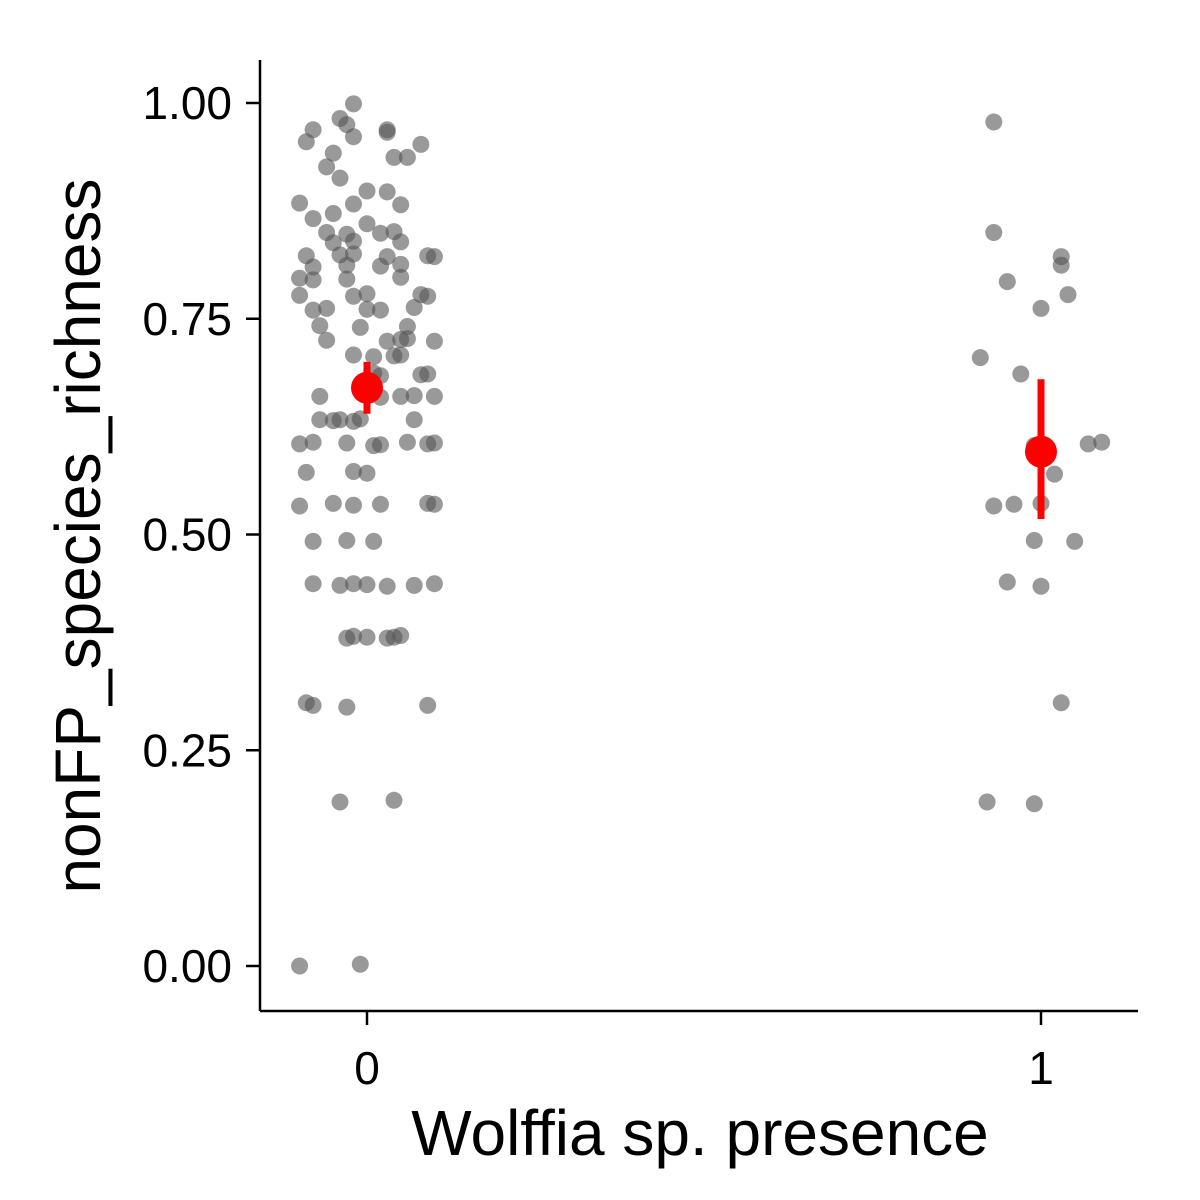 The height and width of the screenshot is (1200, 1200). I want to click on y-tick-label: 0.75, so click(187, 319).